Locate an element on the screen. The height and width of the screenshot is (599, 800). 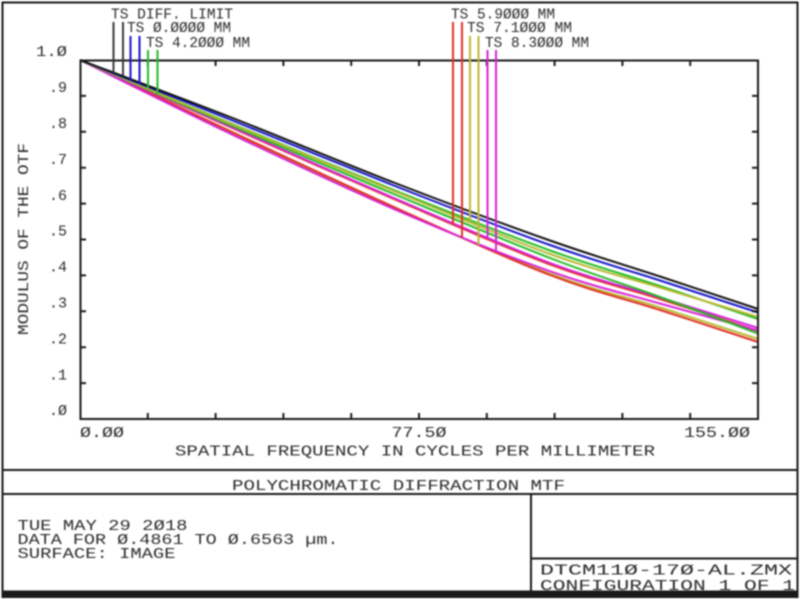
svg-text: .2 is located at coordinates (58, 339).